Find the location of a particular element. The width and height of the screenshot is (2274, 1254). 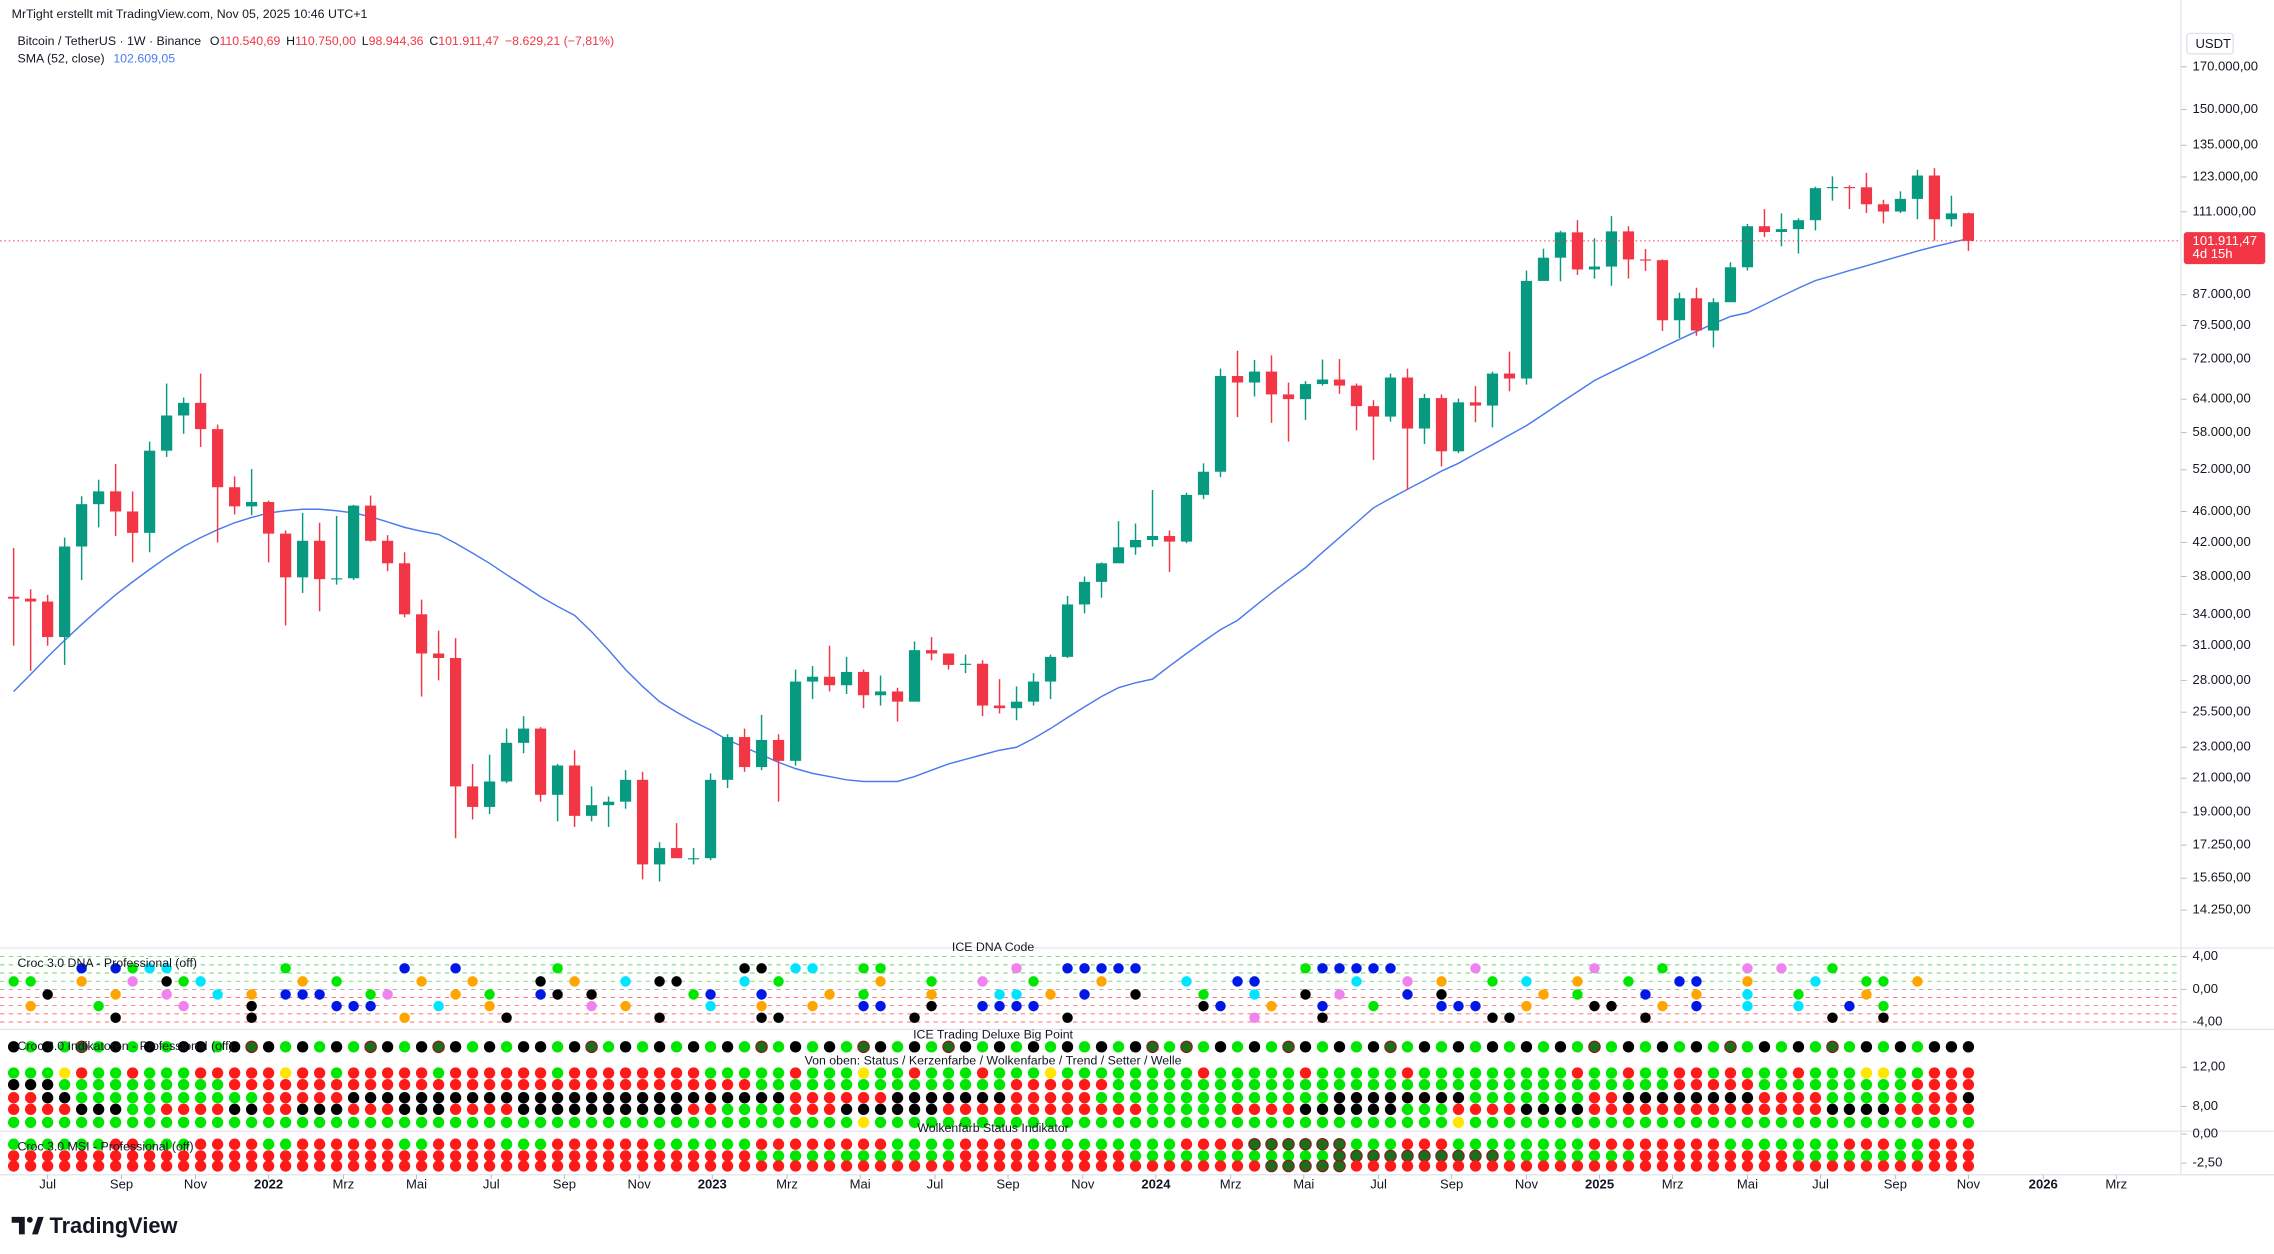

panel-y-tick-label: 12,00 is located at coordinates (2209, 1066).